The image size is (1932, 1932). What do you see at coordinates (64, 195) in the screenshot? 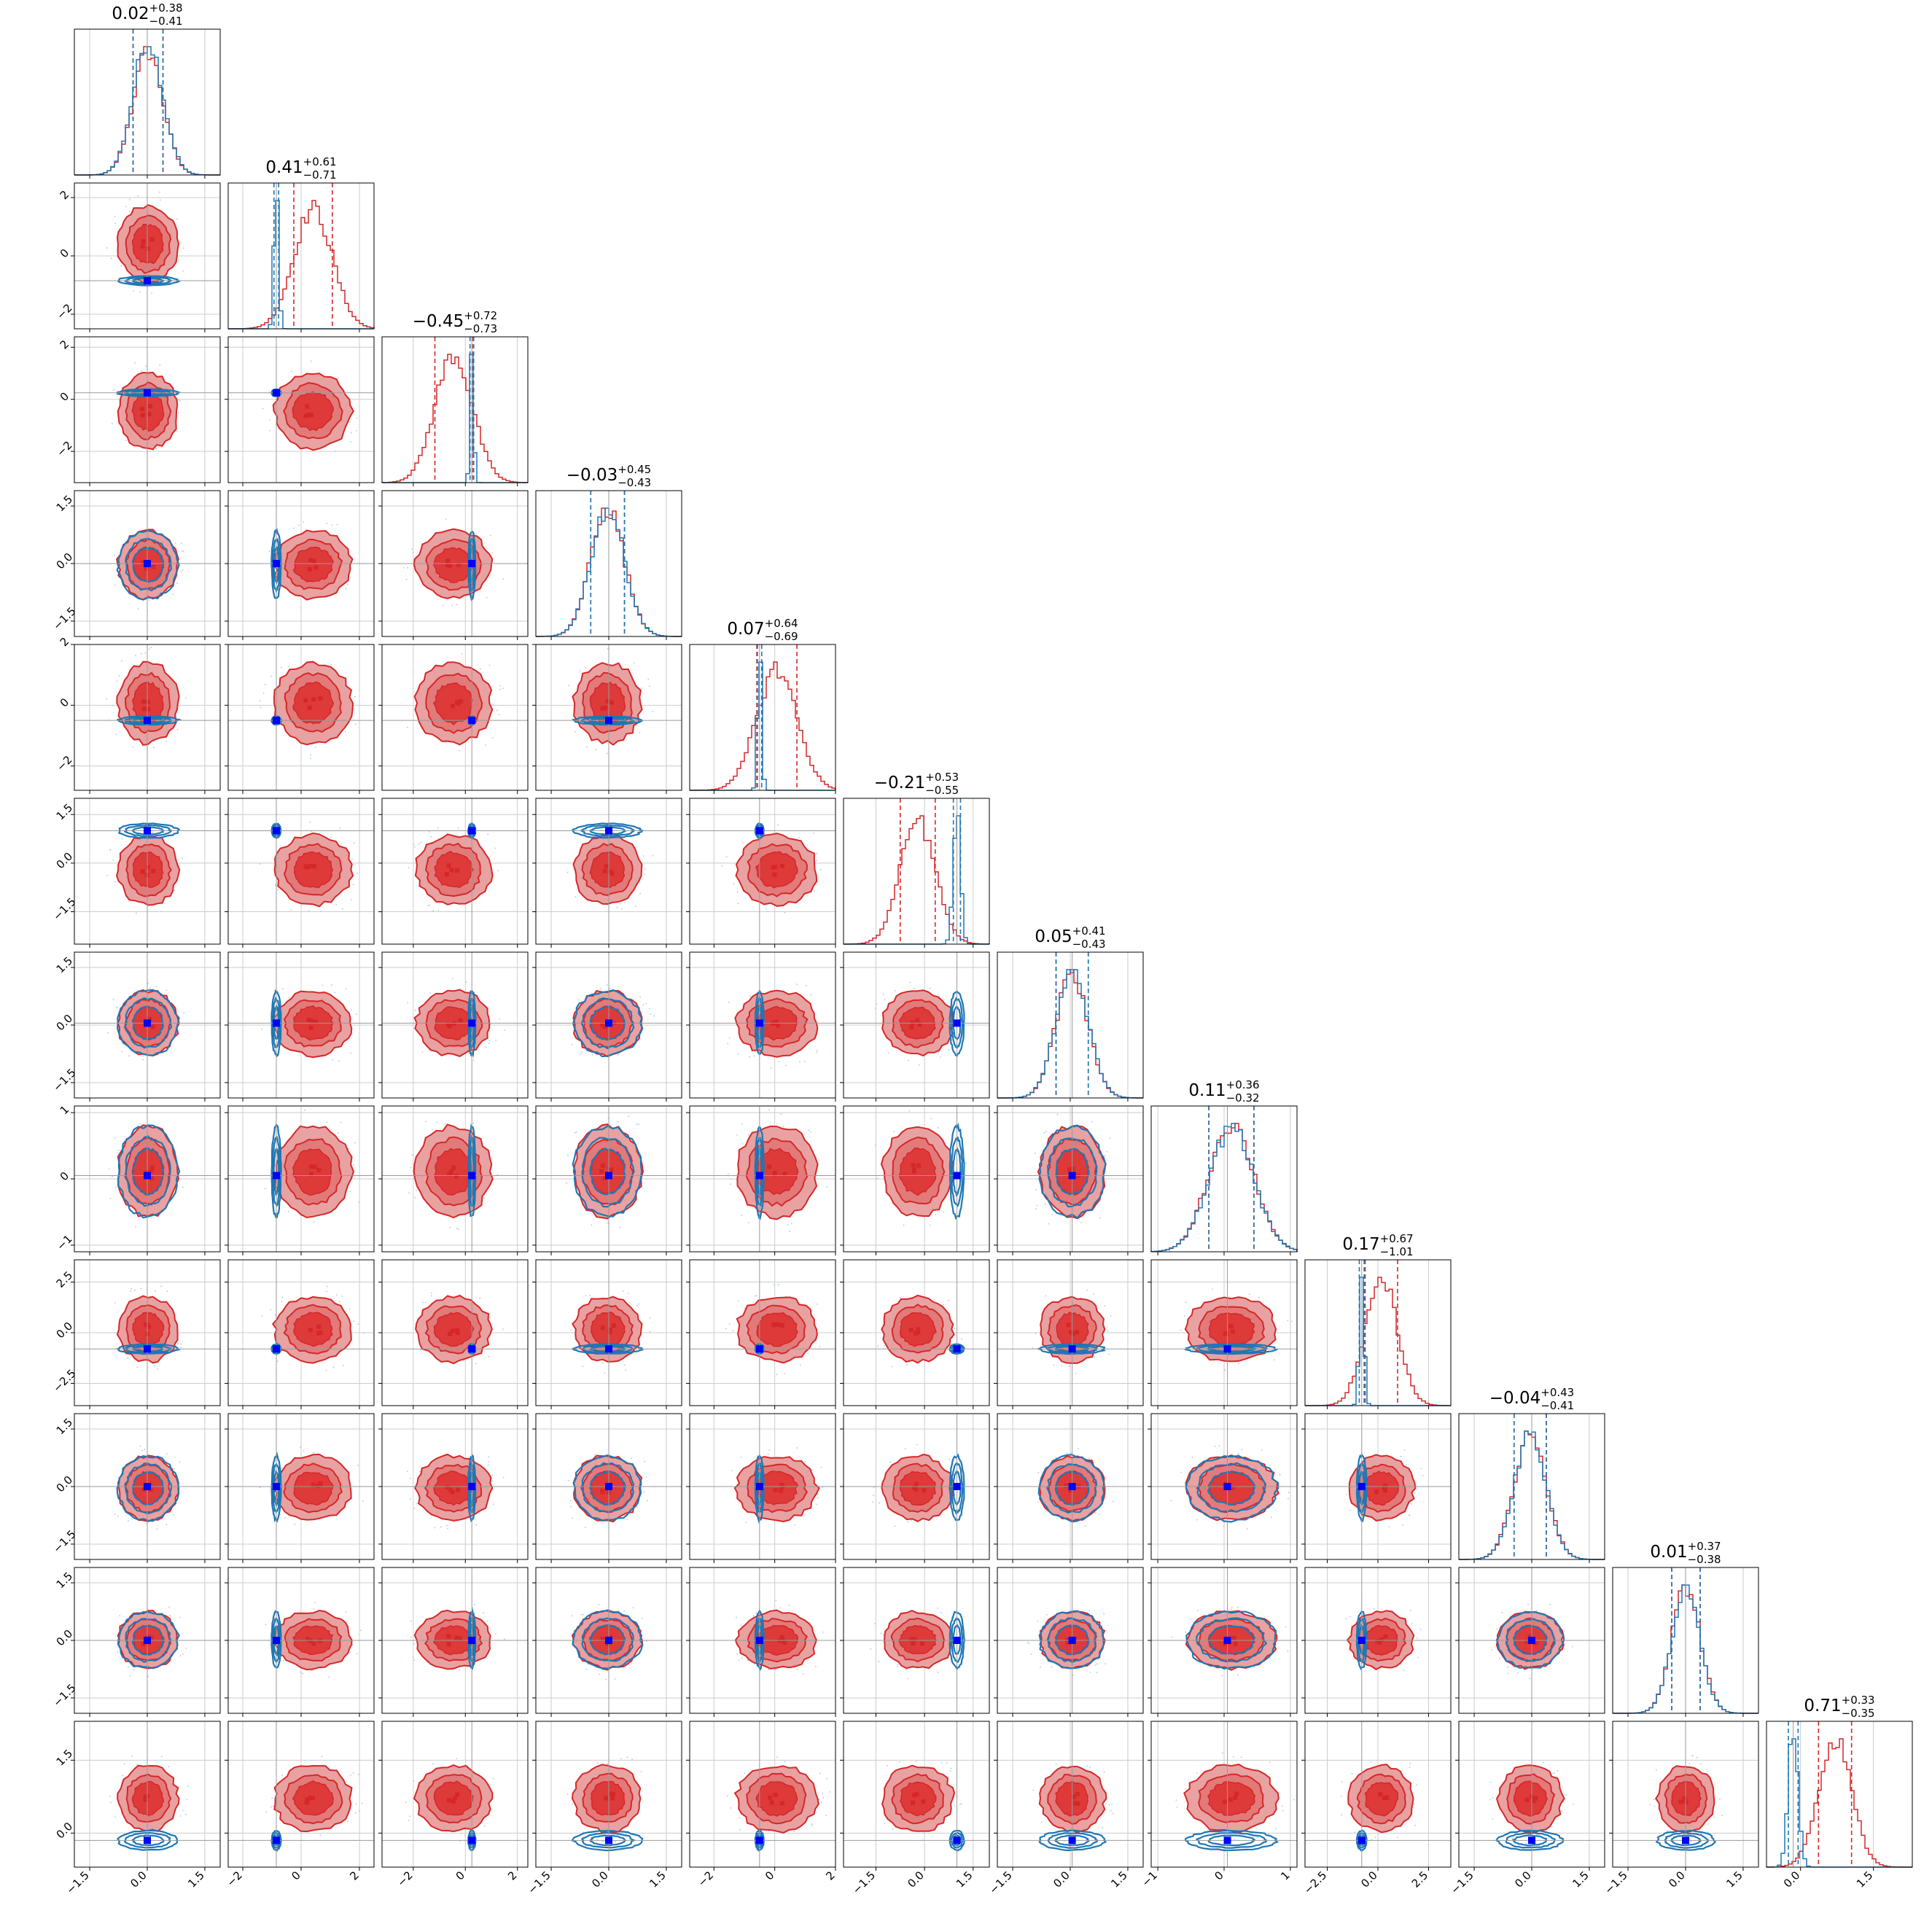
I see `y-tick-label: 2` at bounding box center [64, 195].